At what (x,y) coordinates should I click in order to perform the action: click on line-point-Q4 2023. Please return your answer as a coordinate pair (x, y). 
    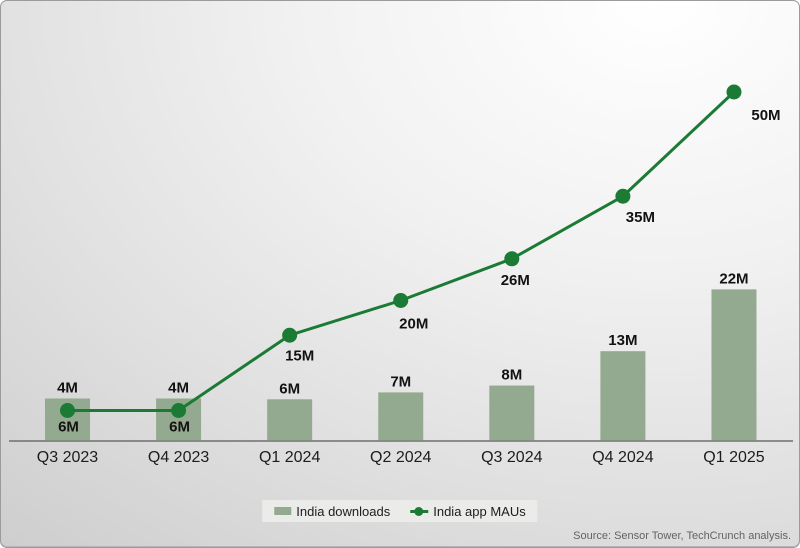
    Looking at the image, I should click on (179, 410).